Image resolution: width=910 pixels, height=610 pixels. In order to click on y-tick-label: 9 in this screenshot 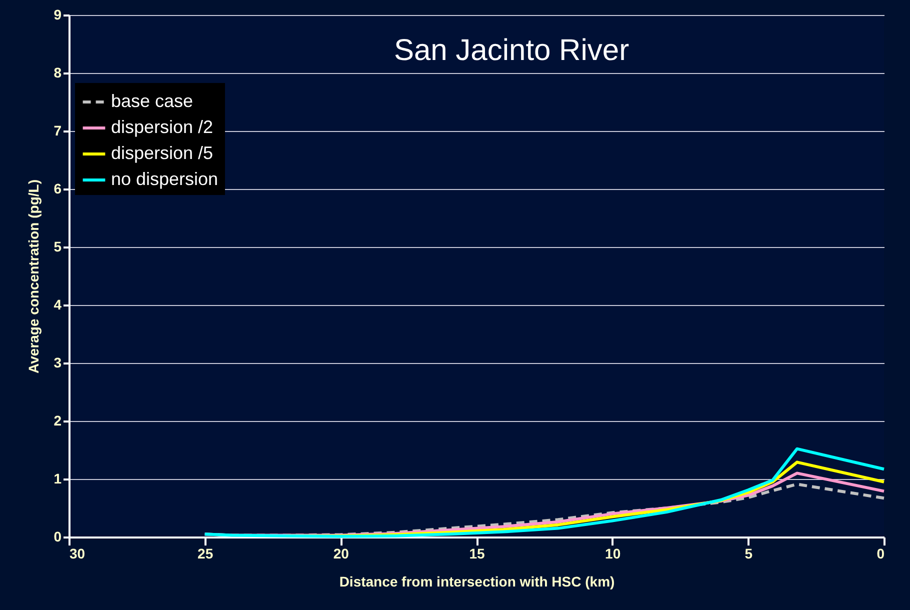, I will do `click(58, 14)`.